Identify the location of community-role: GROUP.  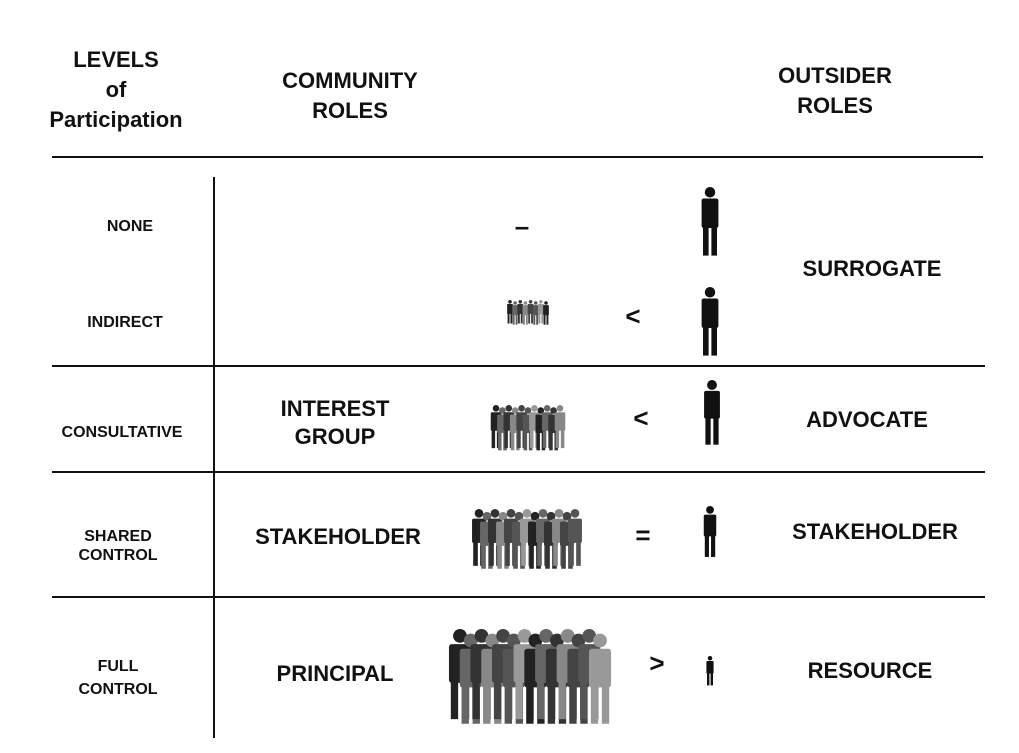
(335, 436).